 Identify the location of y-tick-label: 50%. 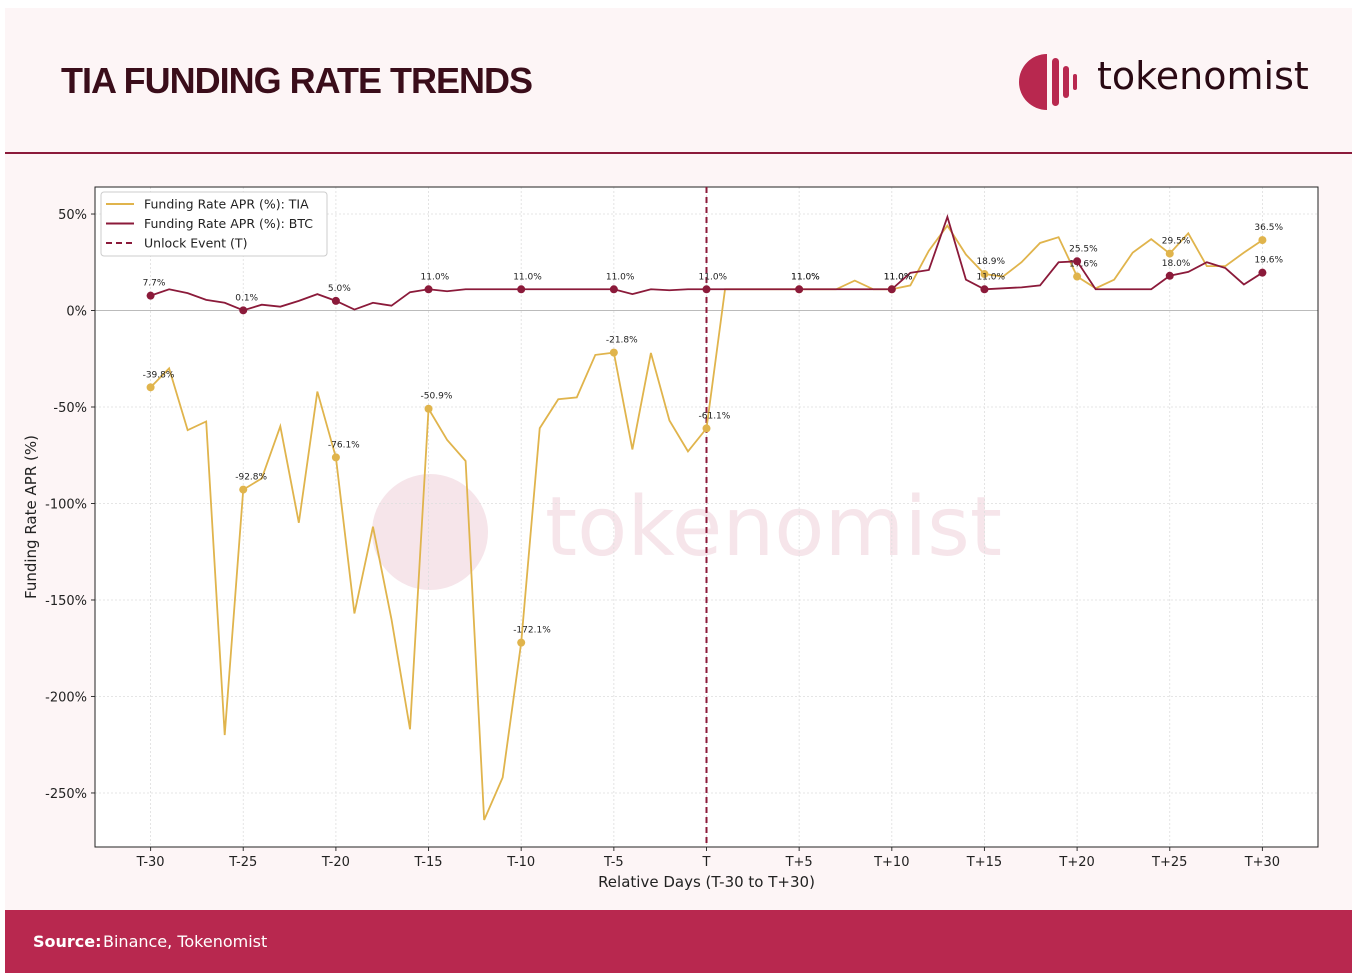
(72, 215).